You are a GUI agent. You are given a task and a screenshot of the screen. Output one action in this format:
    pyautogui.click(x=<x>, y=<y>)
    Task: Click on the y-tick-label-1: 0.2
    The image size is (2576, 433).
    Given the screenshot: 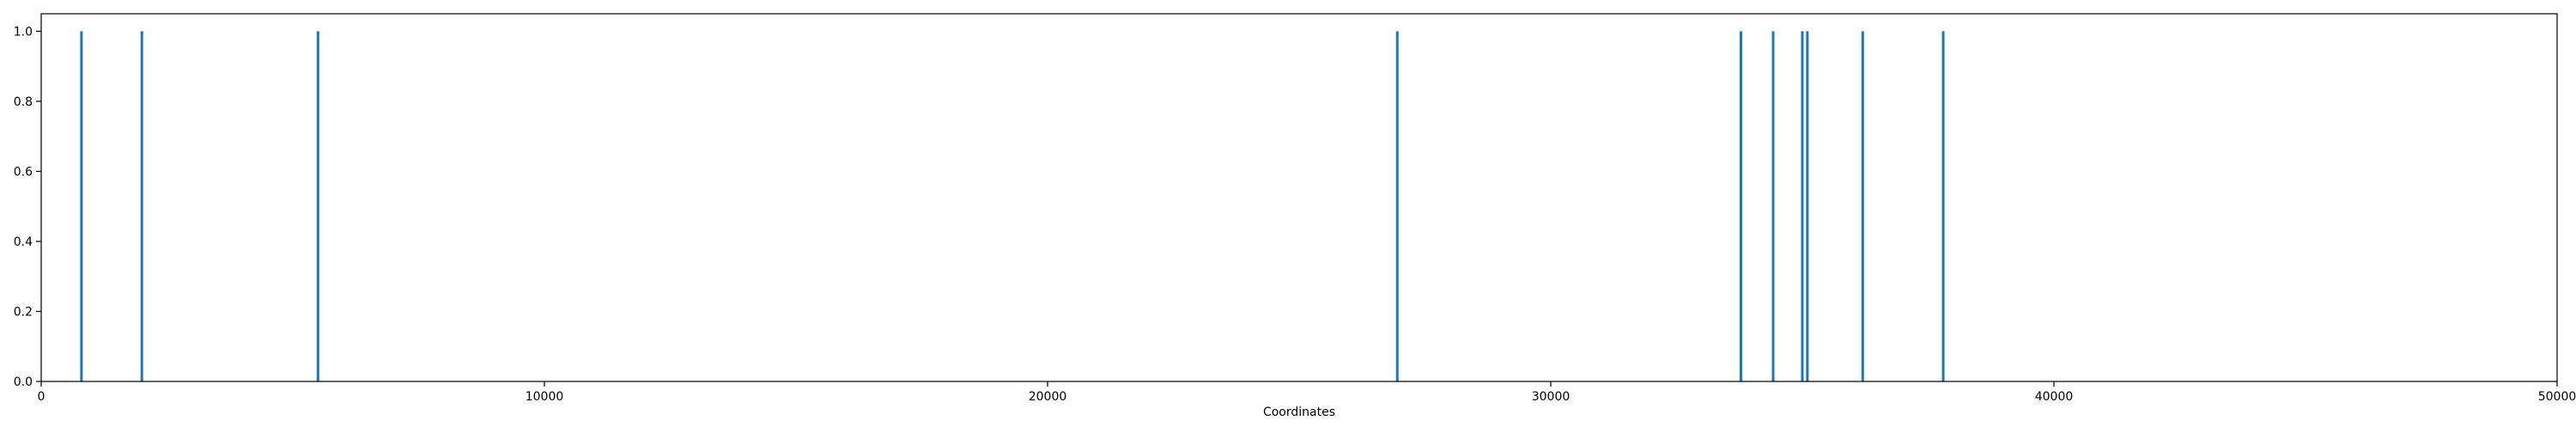 What is the action you would take?
    pyautogui.click(x=23, y=312)
    